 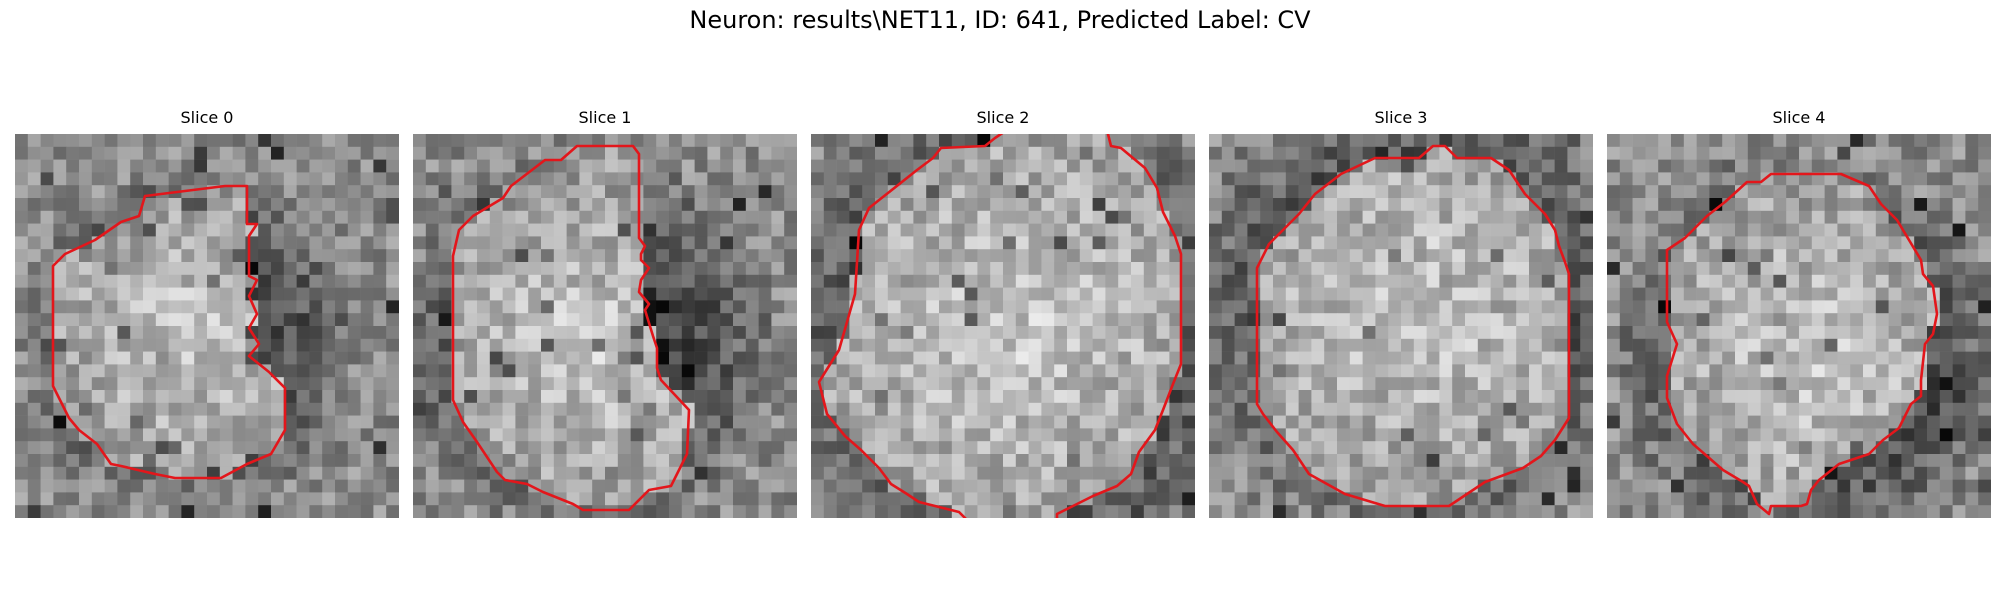 I want to click on slice-title-2: Slice 2, so click(x=1003, y=117).